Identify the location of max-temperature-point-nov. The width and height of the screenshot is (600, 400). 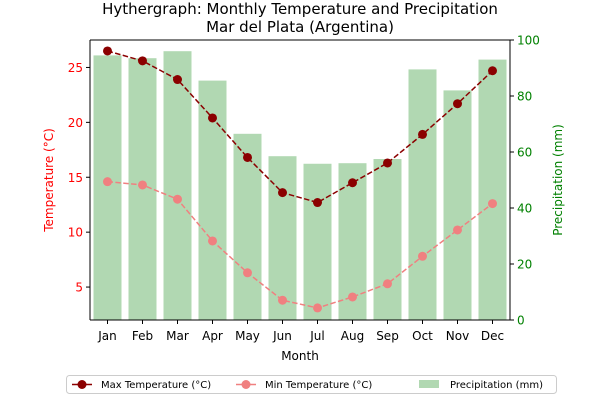
(457, 104).